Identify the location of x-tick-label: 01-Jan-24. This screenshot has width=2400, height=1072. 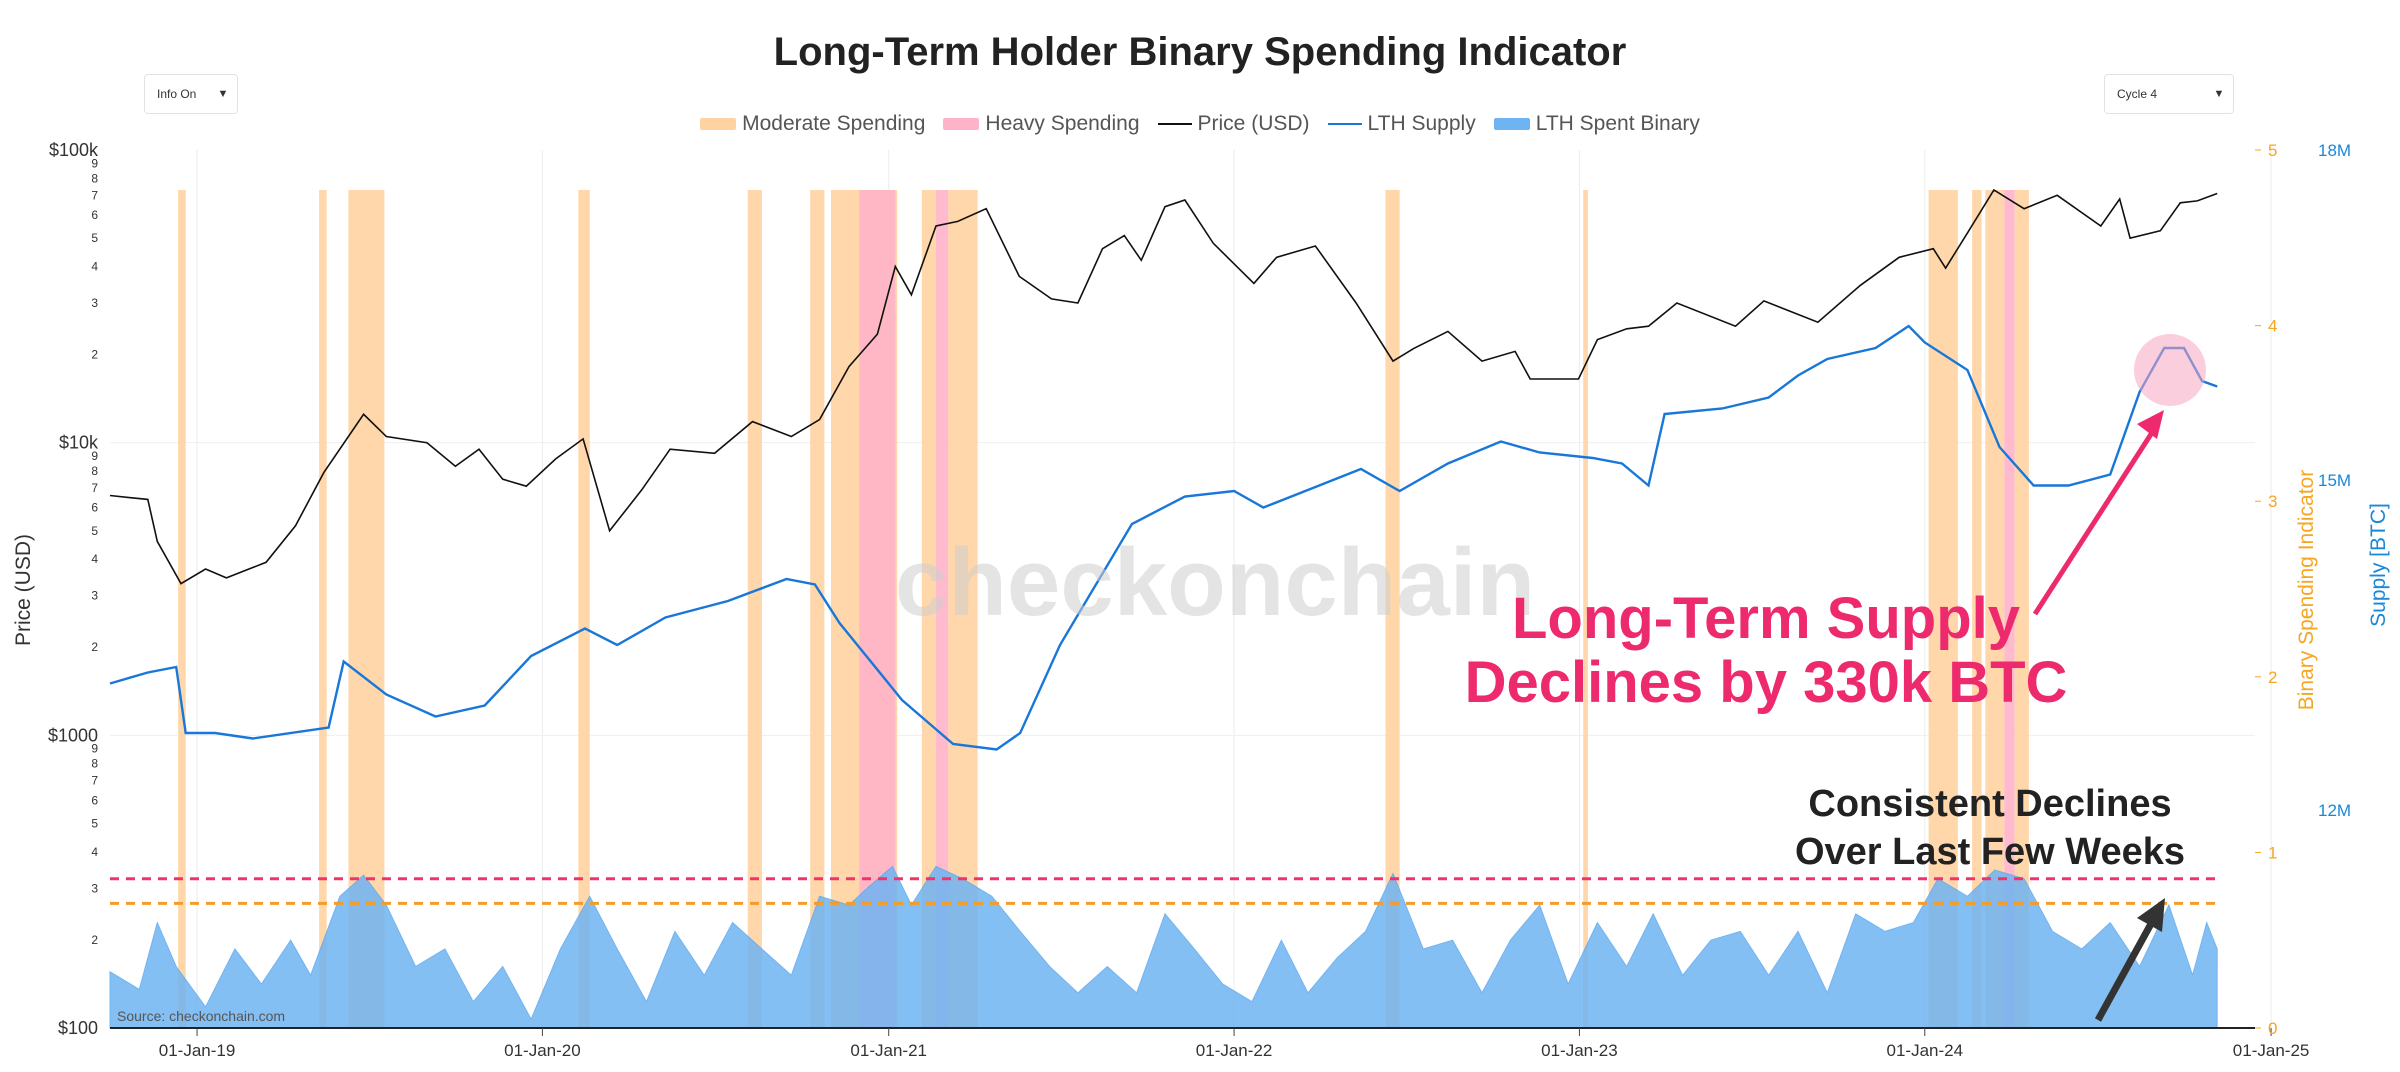
(1925, 1050).